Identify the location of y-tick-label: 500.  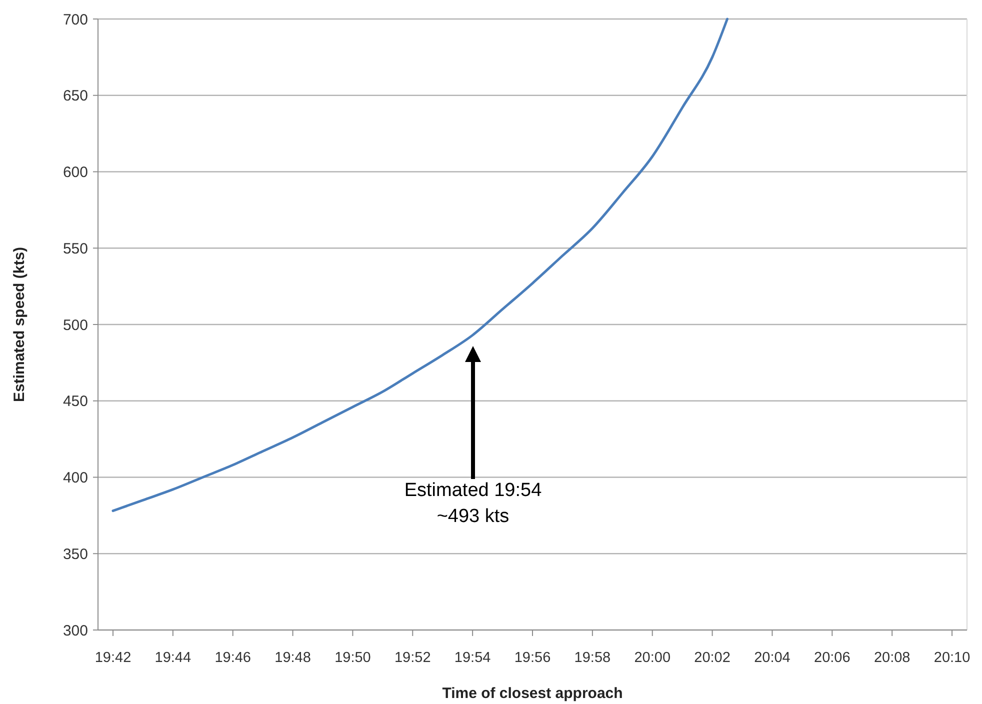
(75, 325).